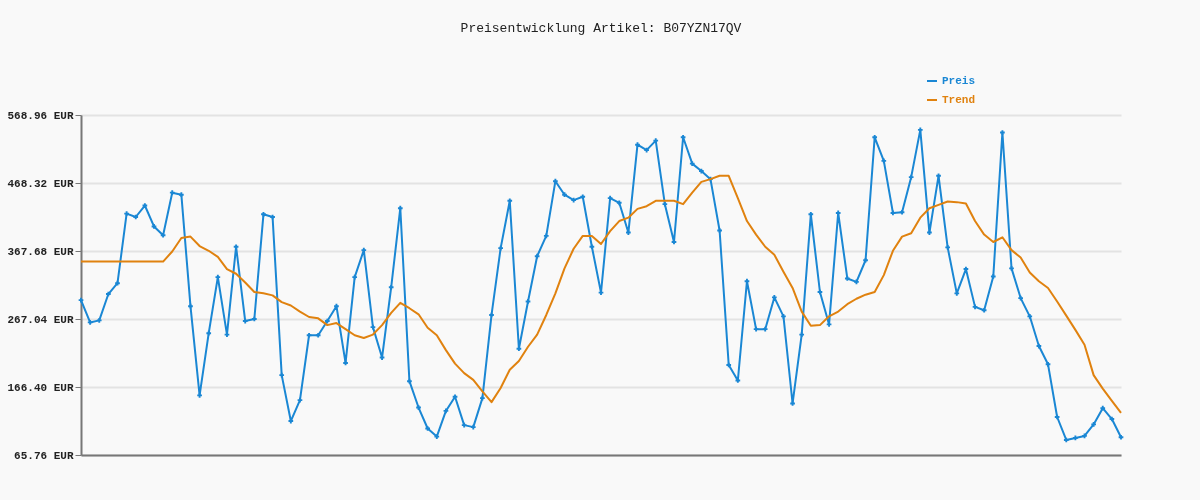  I want to click on legend-label: Preis, so click(959, 81).